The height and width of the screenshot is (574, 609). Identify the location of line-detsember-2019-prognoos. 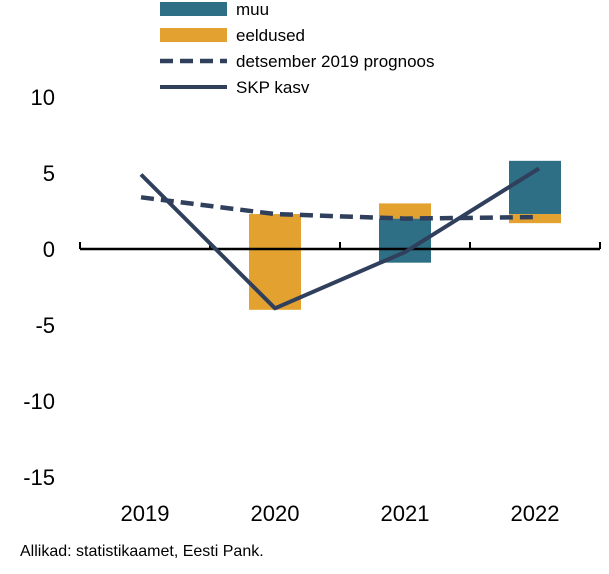
(340, 208).